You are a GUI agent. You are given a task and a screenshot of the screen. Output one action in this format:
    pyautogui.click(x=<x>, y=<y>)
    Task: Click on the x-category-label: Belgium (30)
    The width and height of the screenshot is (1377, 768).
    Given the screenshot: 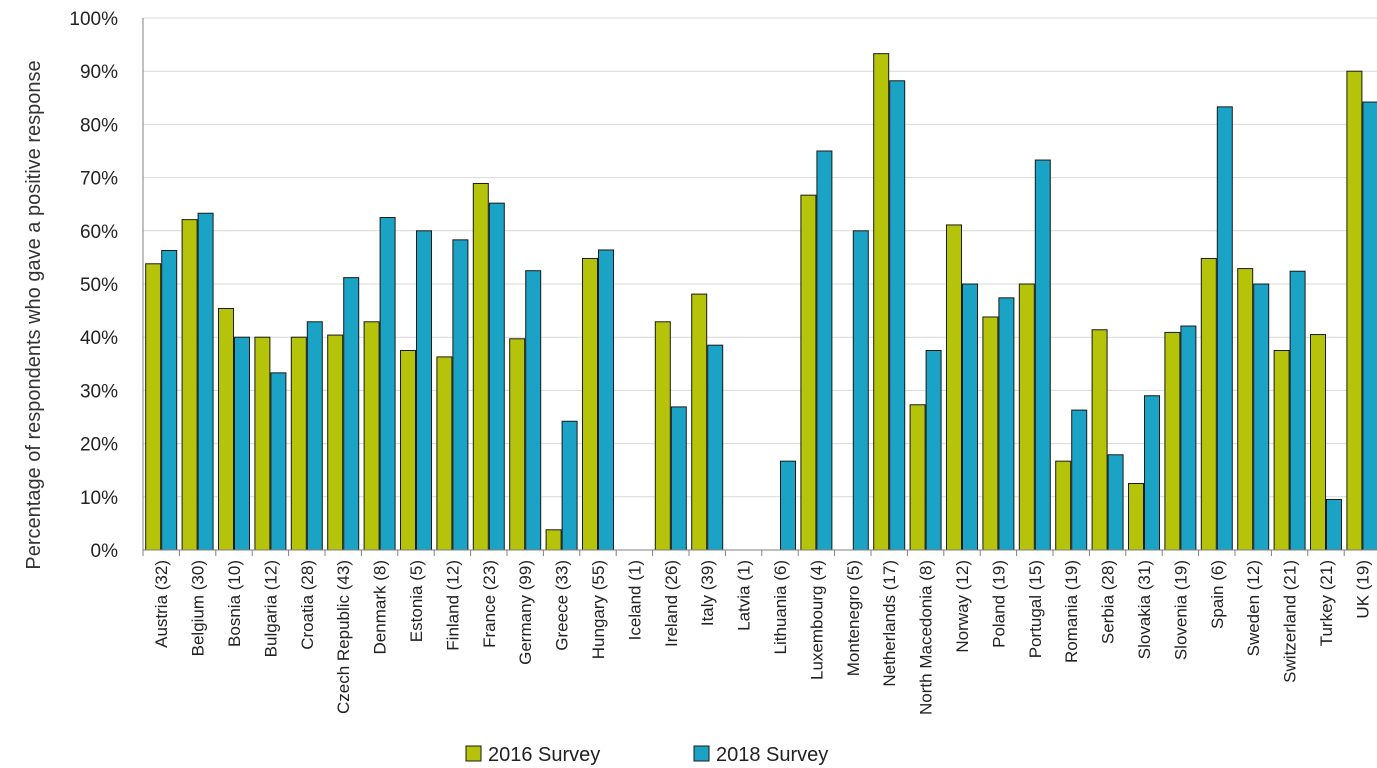 What is the action you would take?
    pyautogui.click(x=198, y=608)
    